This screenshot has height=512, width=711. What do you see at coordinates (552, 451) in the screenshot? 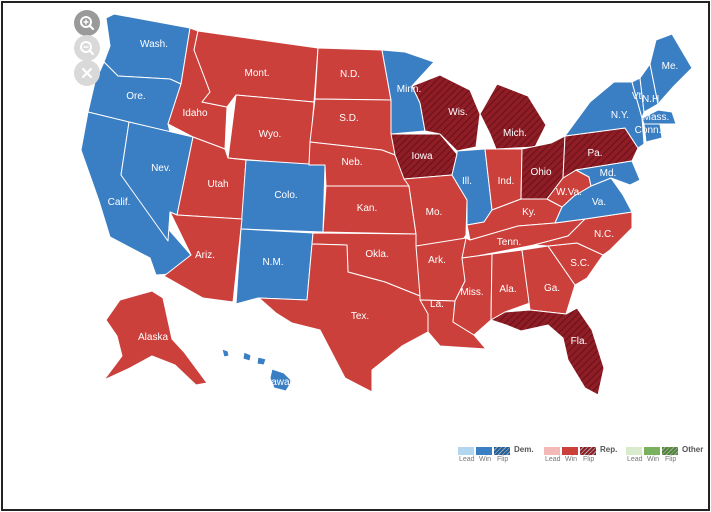
I see `legend-rep-lead-swatch` at bounding box center [552, 451].